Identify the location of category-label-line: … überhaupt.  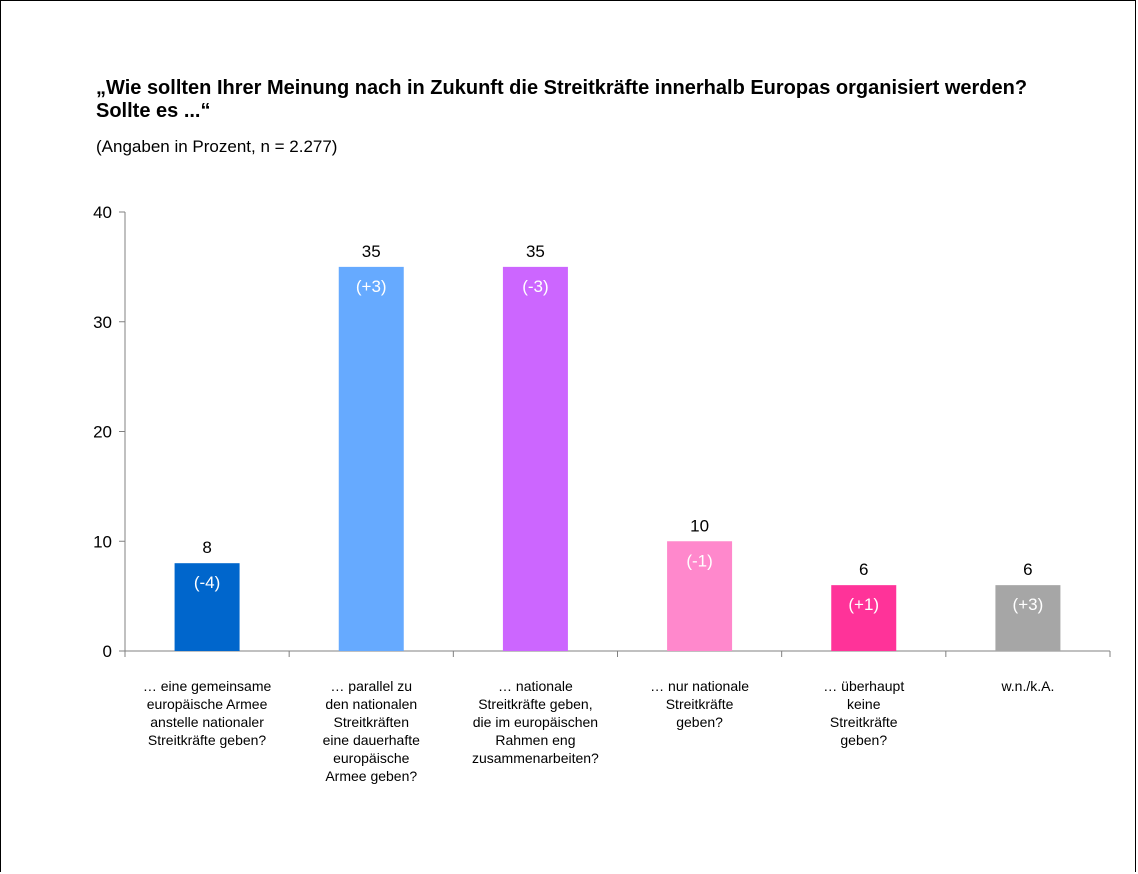
(863, 686).